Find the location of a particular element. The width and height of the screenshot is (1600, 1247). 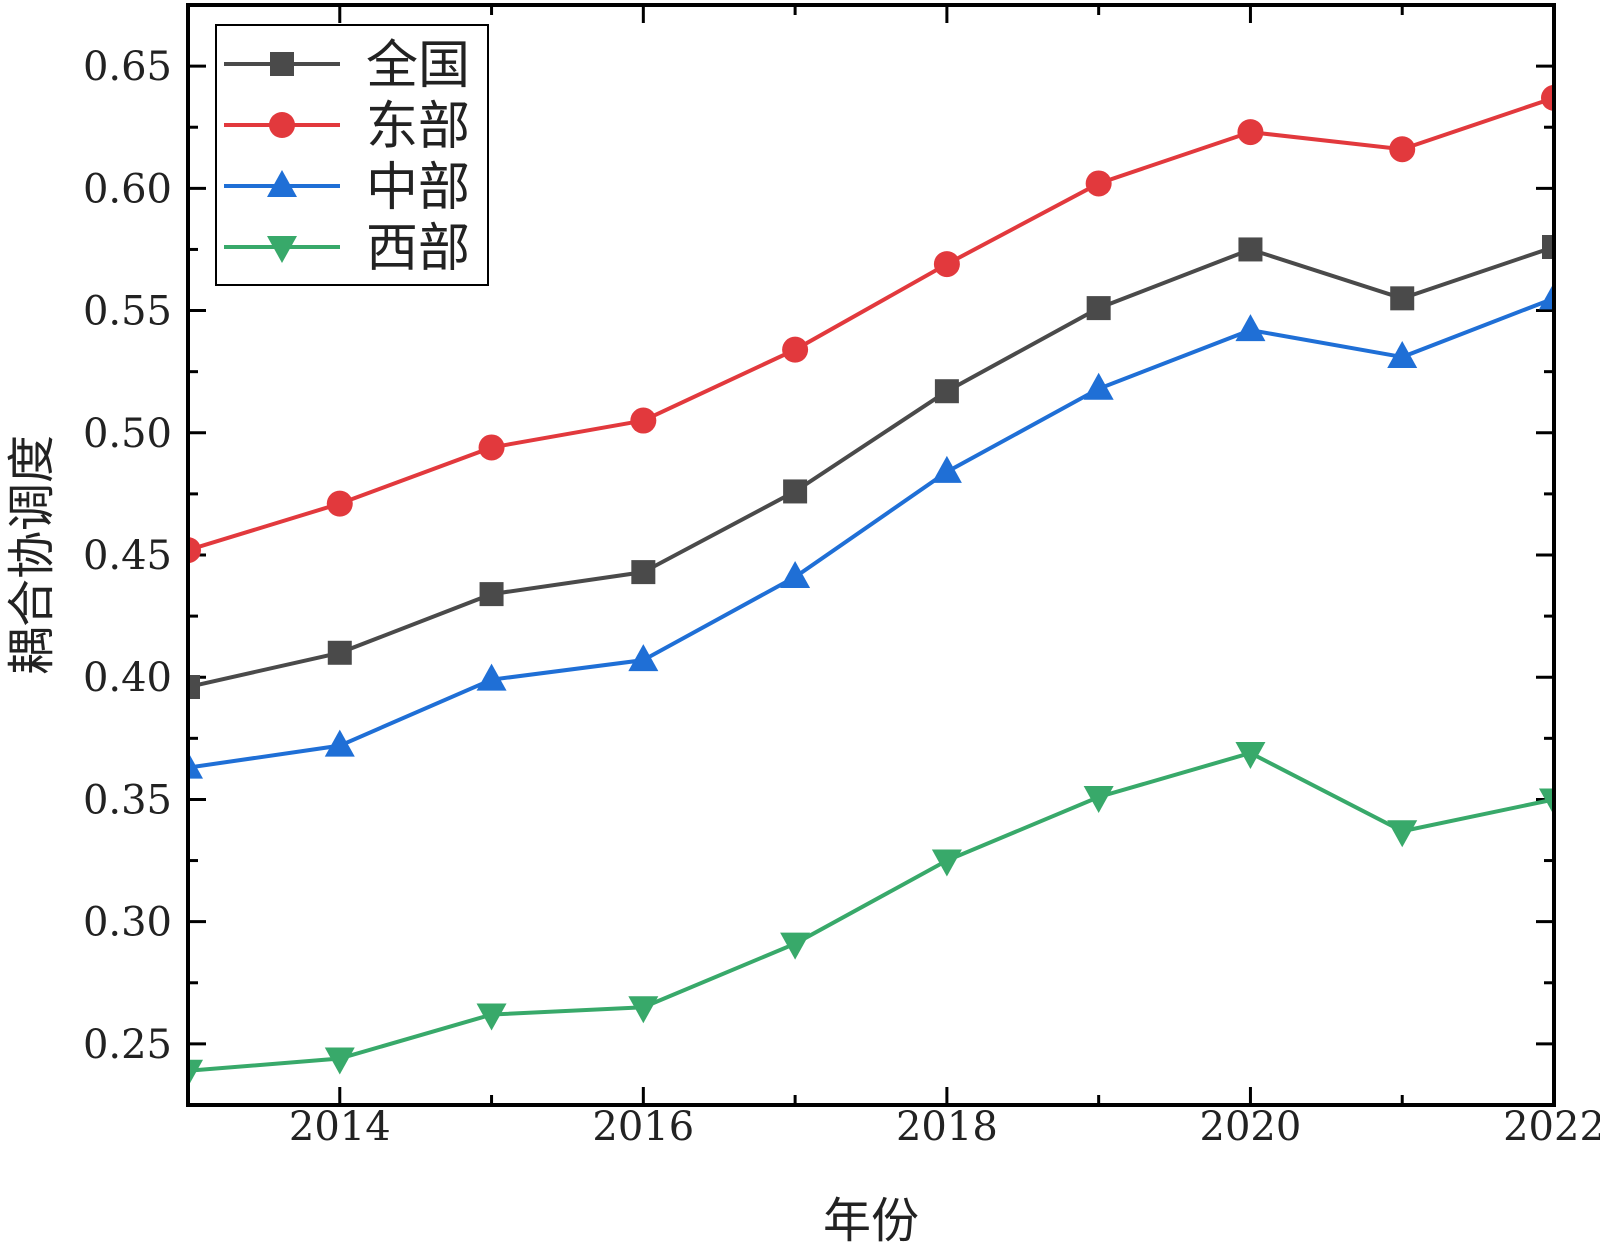

legend-item-e8a5bfe983a8: 西部 is located at coordinates (347, 249).